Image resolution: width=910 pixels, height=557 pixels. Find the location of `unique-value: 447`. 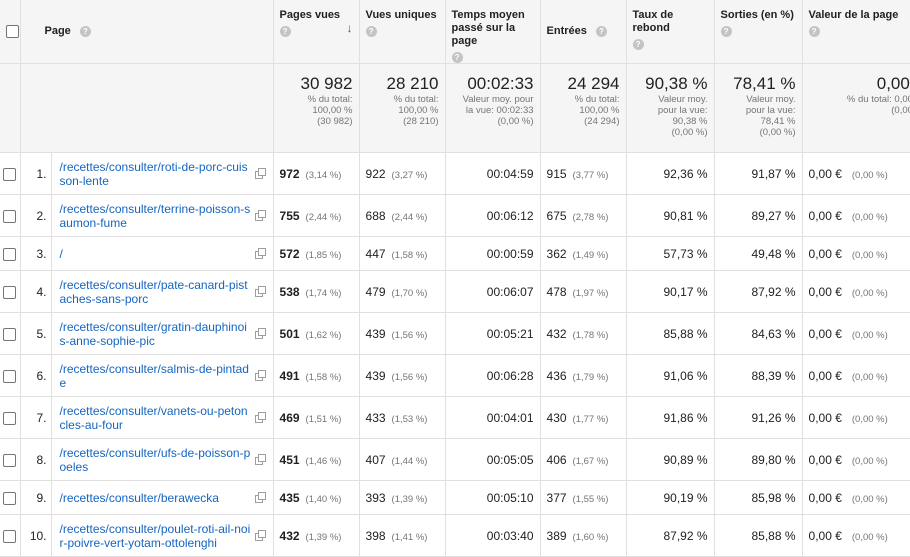

unique-value: 447 is located at coordinates (375, 253).